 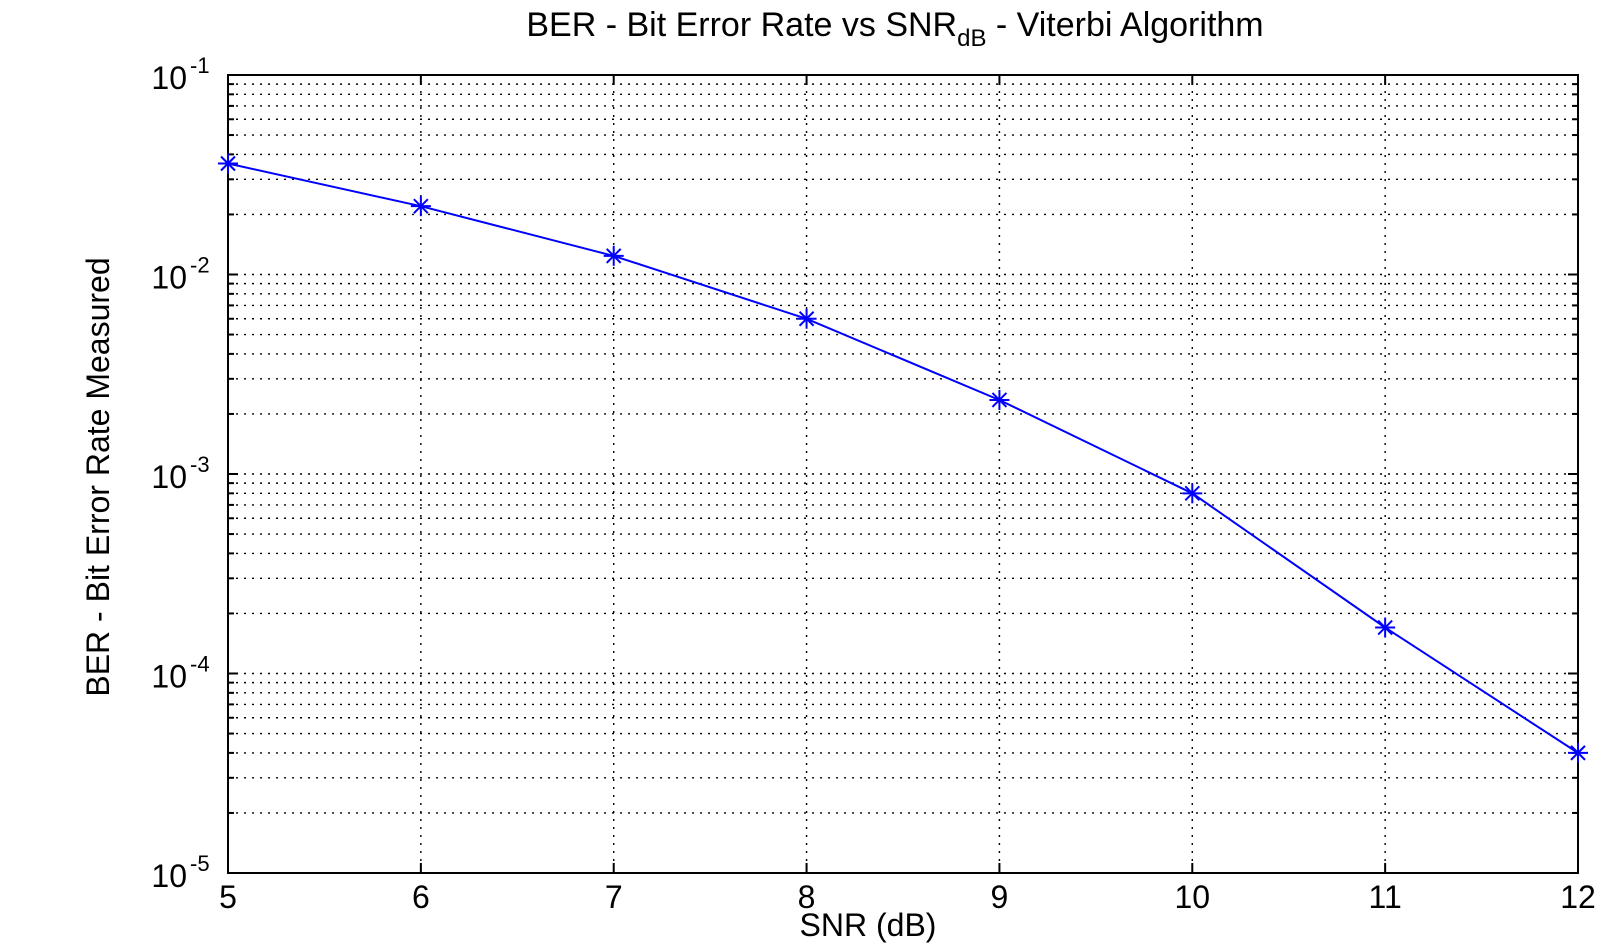 What do you see at coordinates (1385, 897) in the screenshot?
I see `x-tick-label: 11` at bounding box center [1385, 897].